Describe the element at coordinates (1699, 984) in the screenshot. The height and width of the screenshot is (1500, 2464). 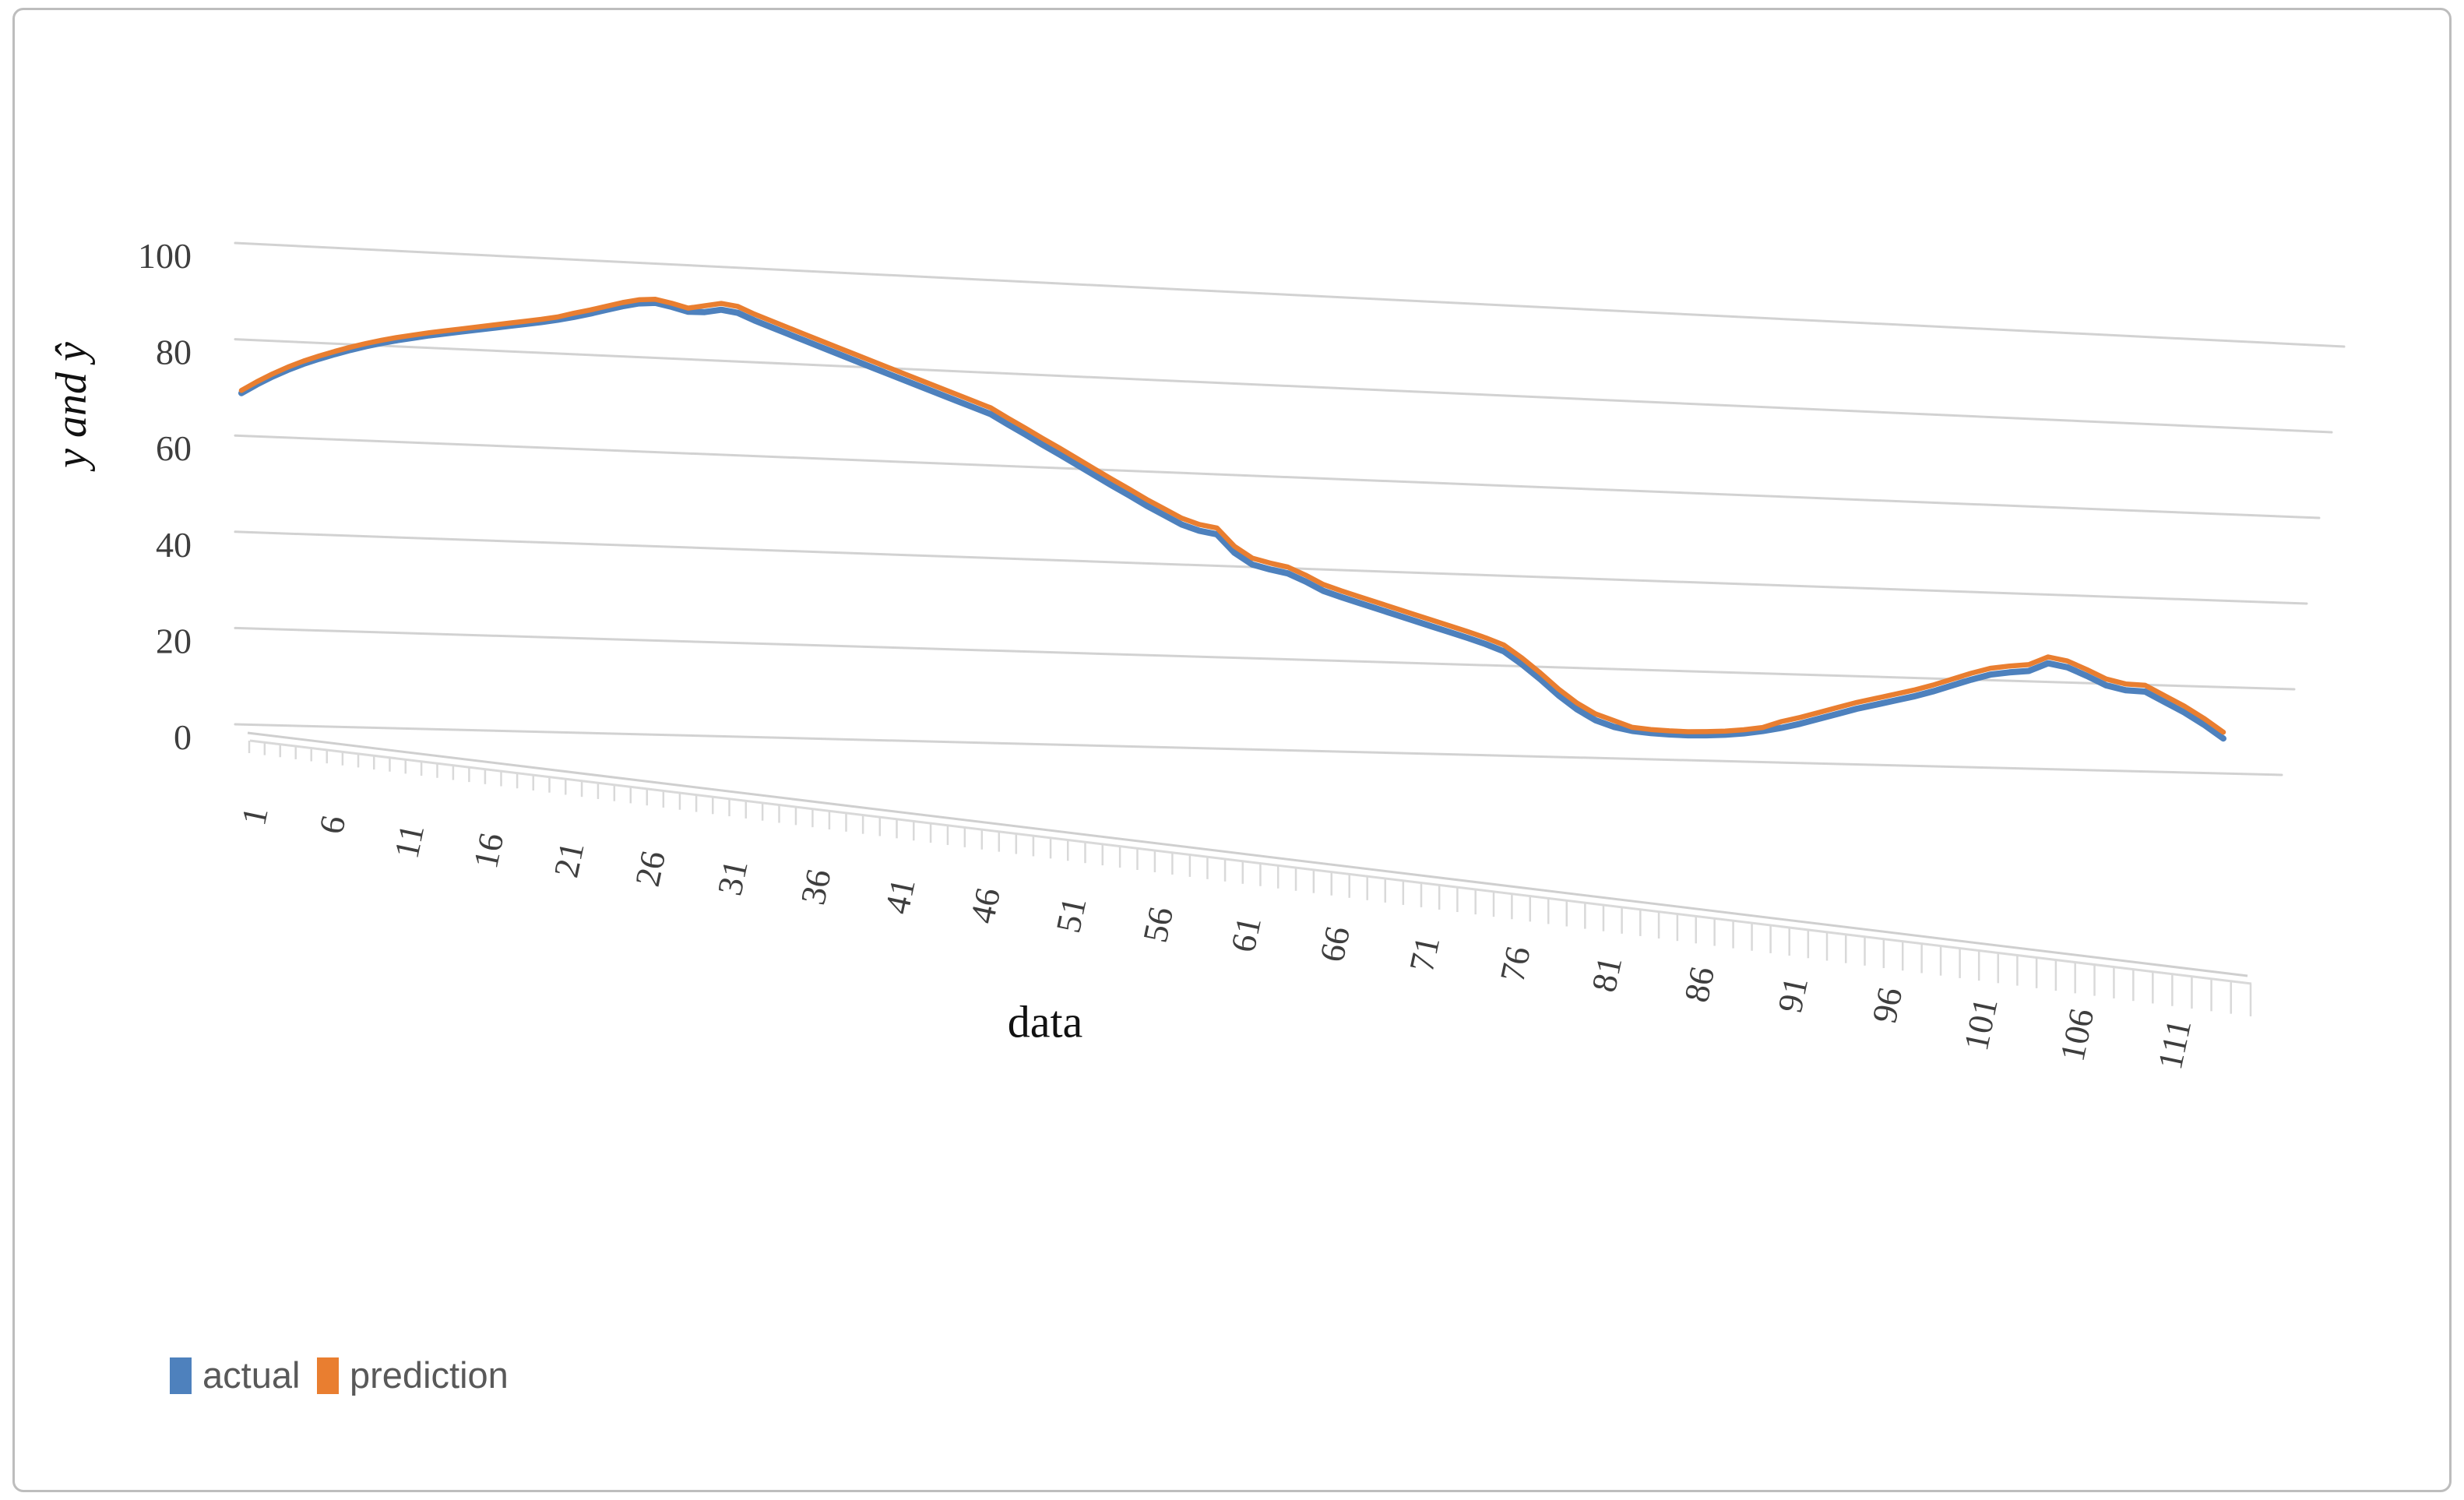
I see `x-tick-label-86: 86` at that location.